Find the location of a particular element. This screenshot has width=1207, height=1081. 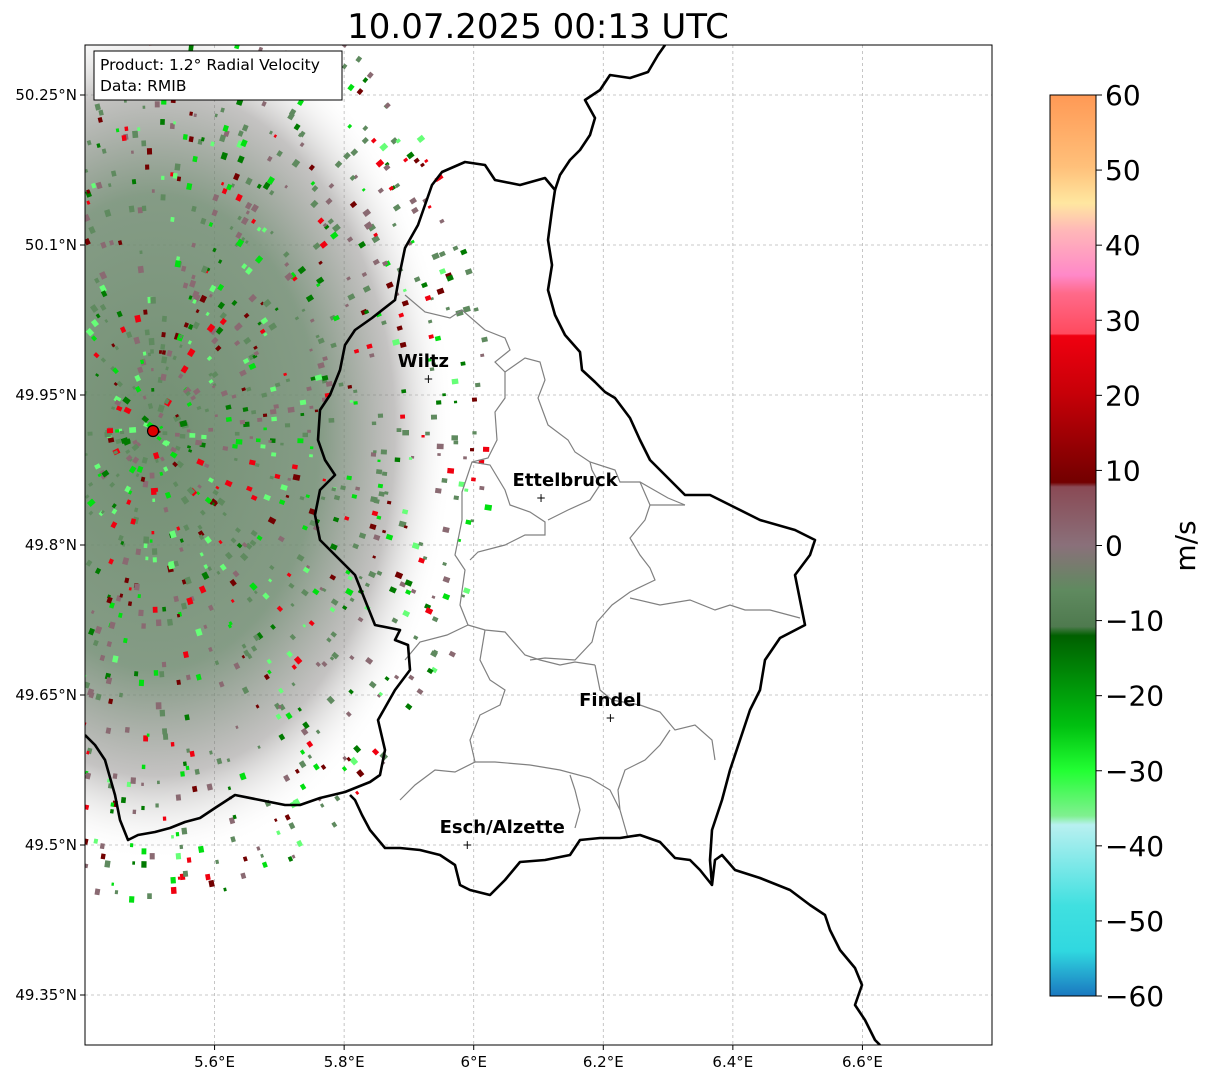

colorbar-tick-label: −60 is located at coordinates (1134, 996).